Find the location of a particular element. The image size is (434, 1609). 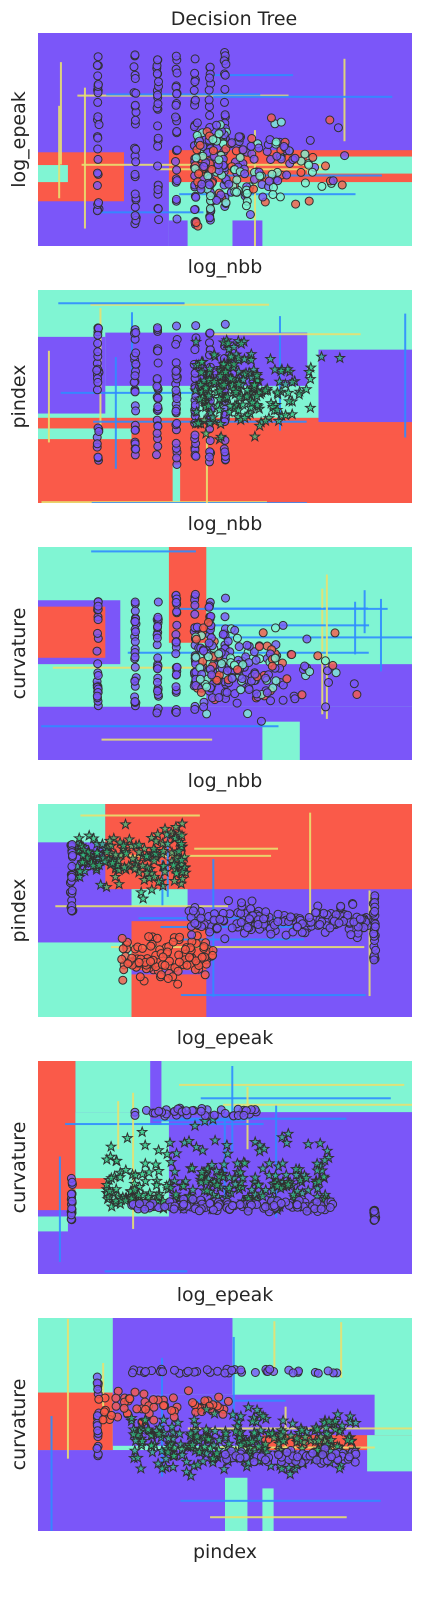

panel-1: log_nbb log_epeak is located at coordinates (210, 155).